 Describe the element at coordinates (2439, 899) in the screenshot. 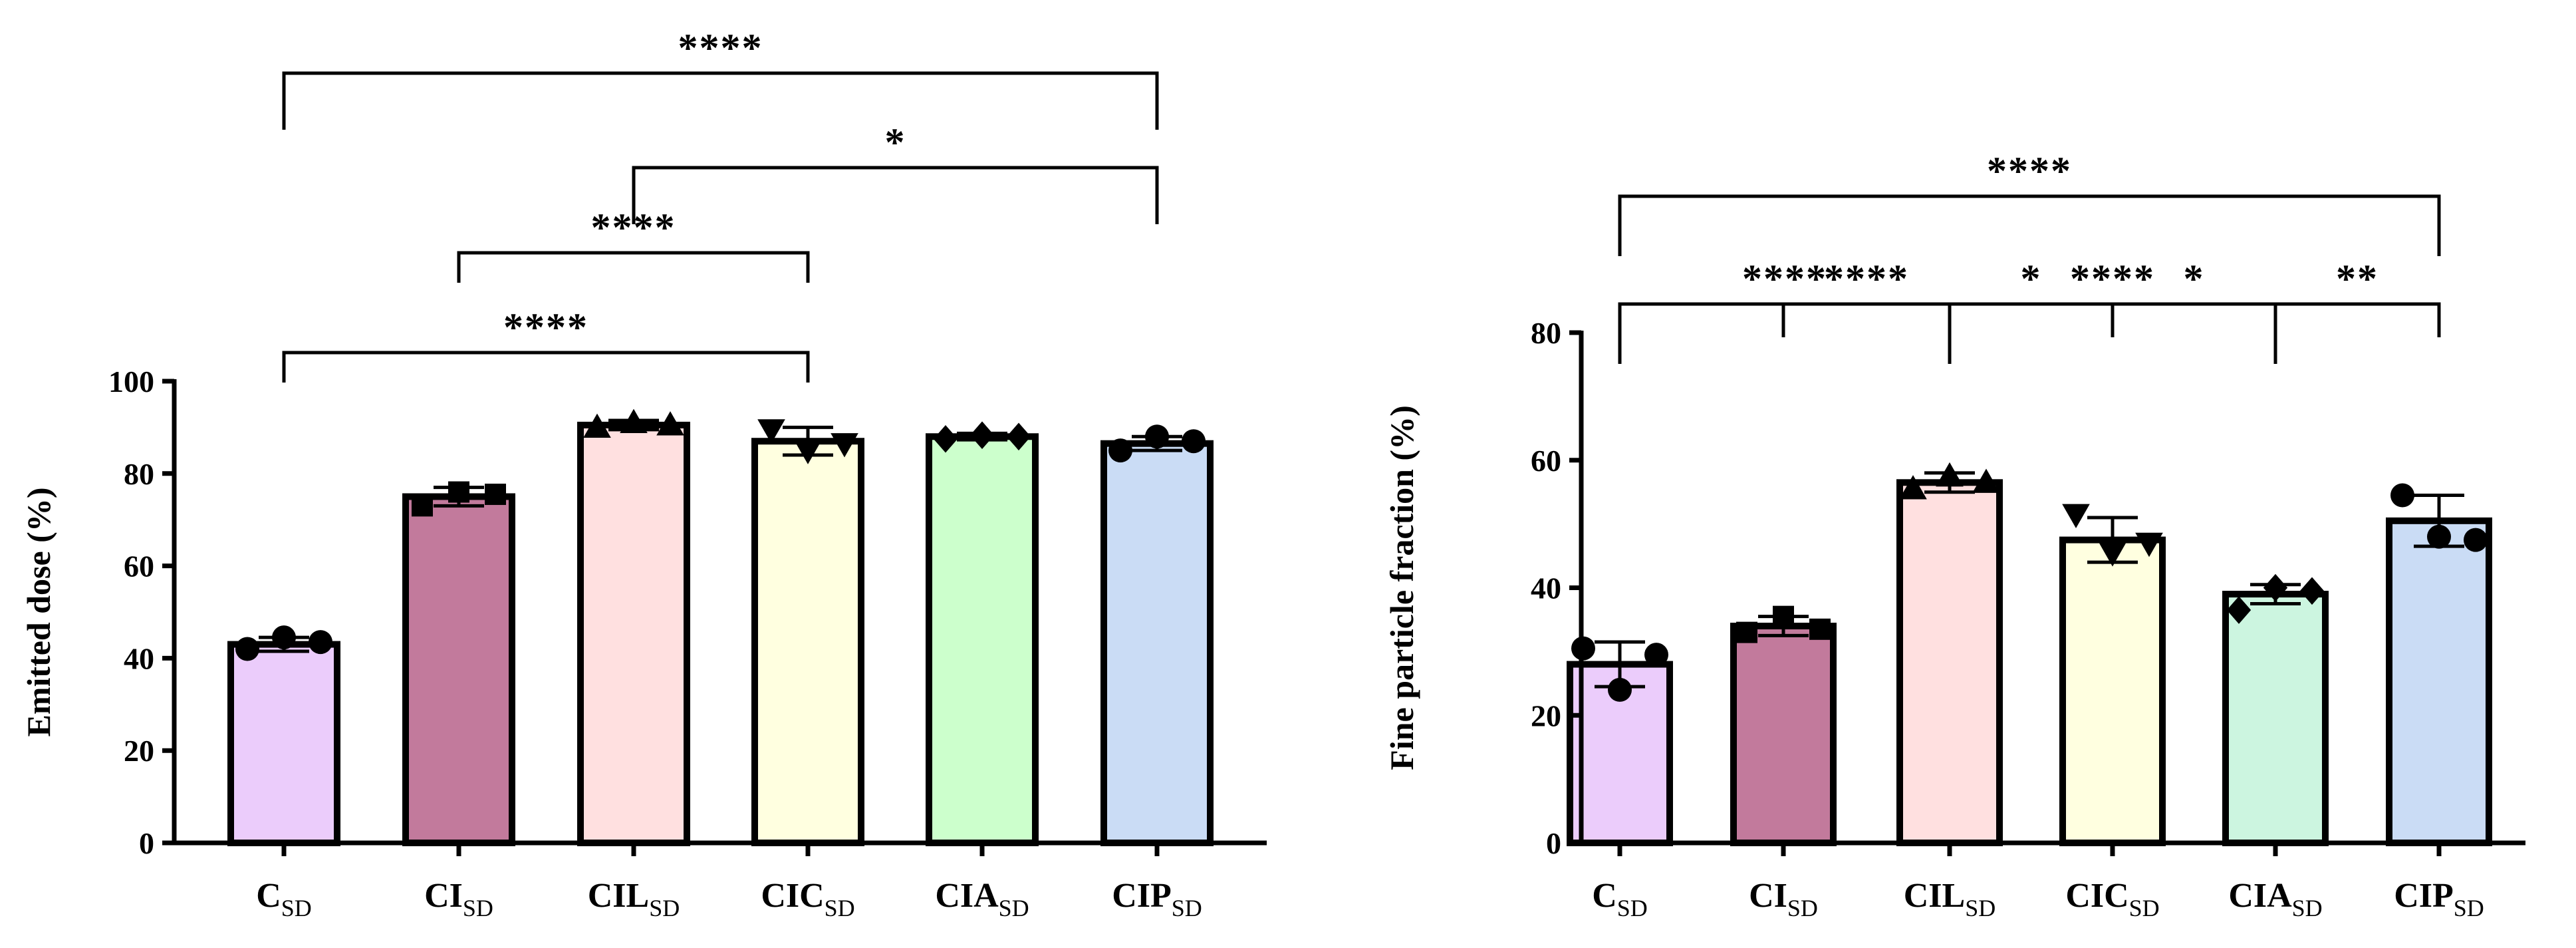

I see `fine-particle-fraction-category-label-5: CIPSD` at that location.